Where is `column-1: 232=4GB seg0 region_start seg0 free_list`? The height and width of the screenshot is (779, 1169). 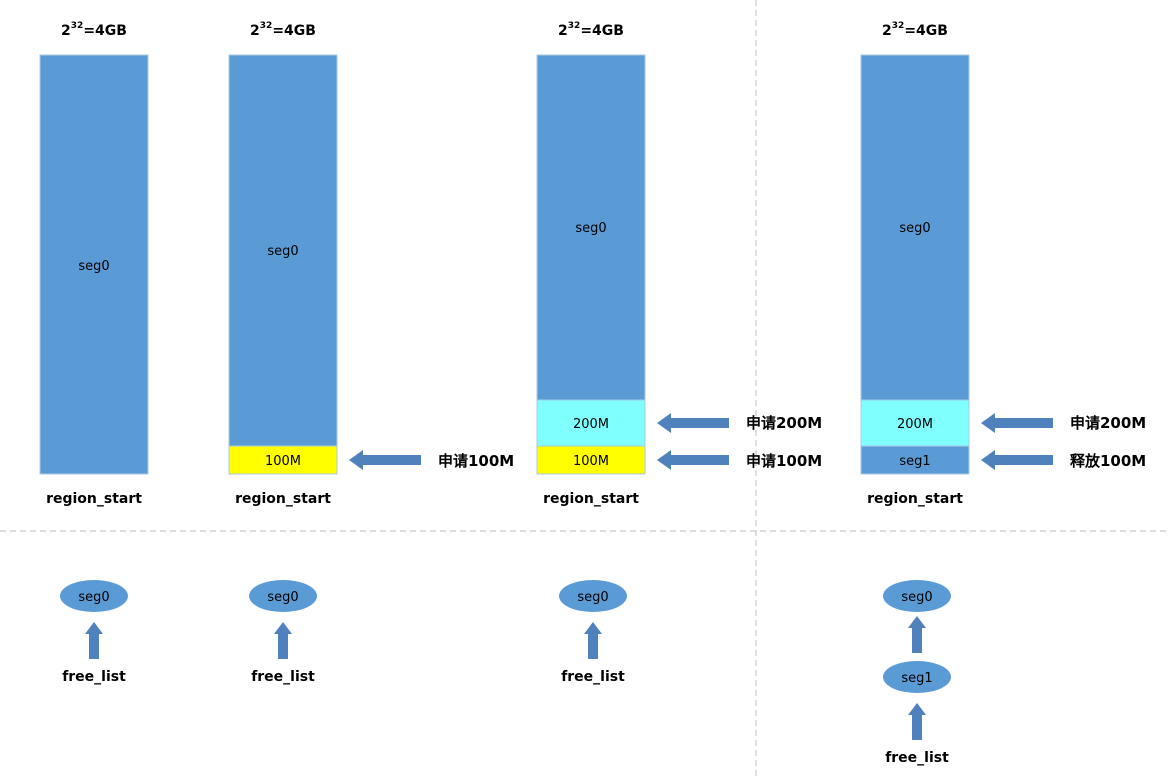
column-1: 232=4GB seg0 region_start seg0 free_list is located at coordinates (94, 353).